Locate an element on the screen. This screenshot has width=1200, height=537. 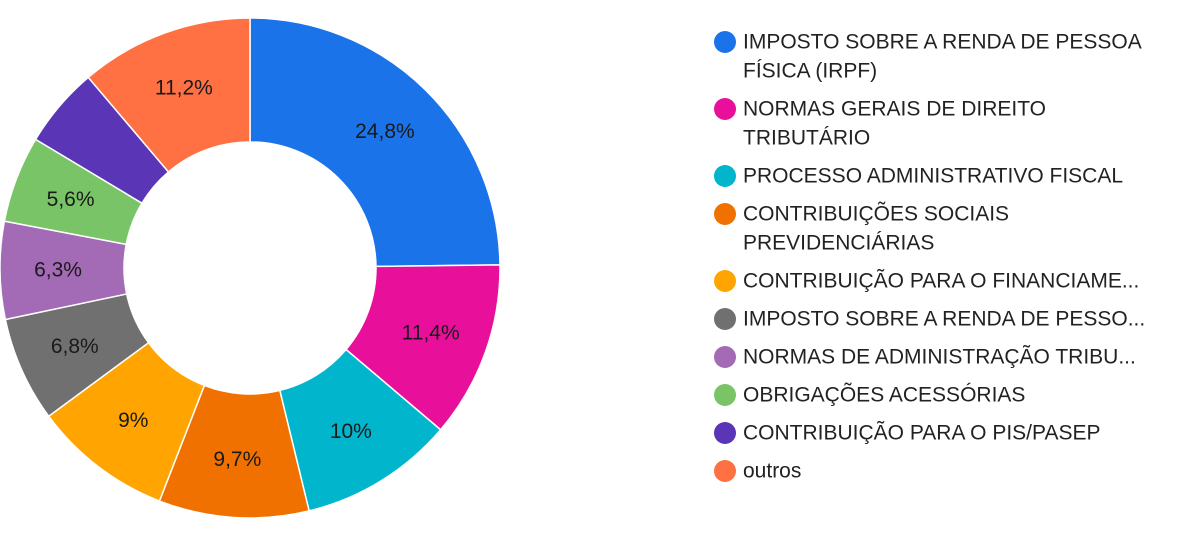
legend-item: NORMAS GERAIS DE DIREITO TRIBUTÁRIO is located at coordinates (880, 124).